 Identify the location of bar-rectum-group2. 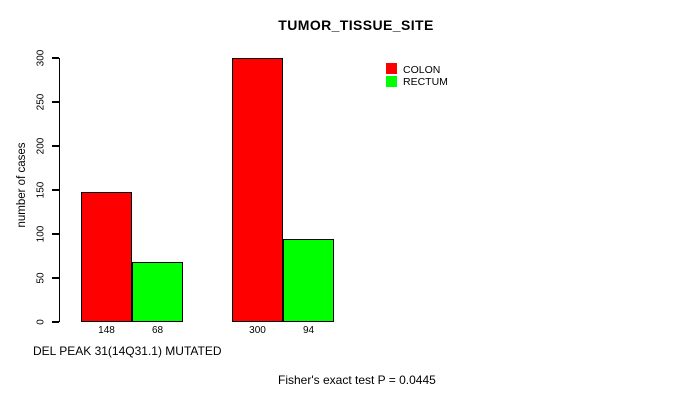
(308, 280).